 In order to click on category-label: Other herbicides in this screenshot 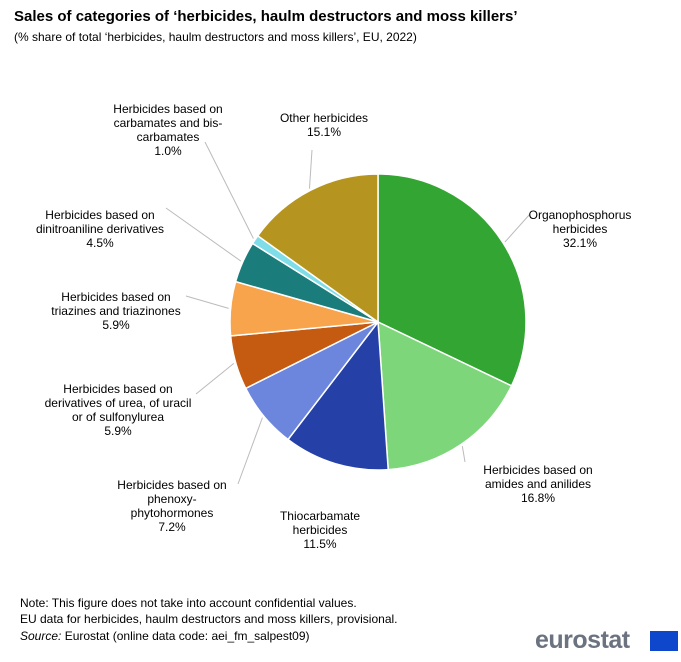, I will do `click(324, 118)`.